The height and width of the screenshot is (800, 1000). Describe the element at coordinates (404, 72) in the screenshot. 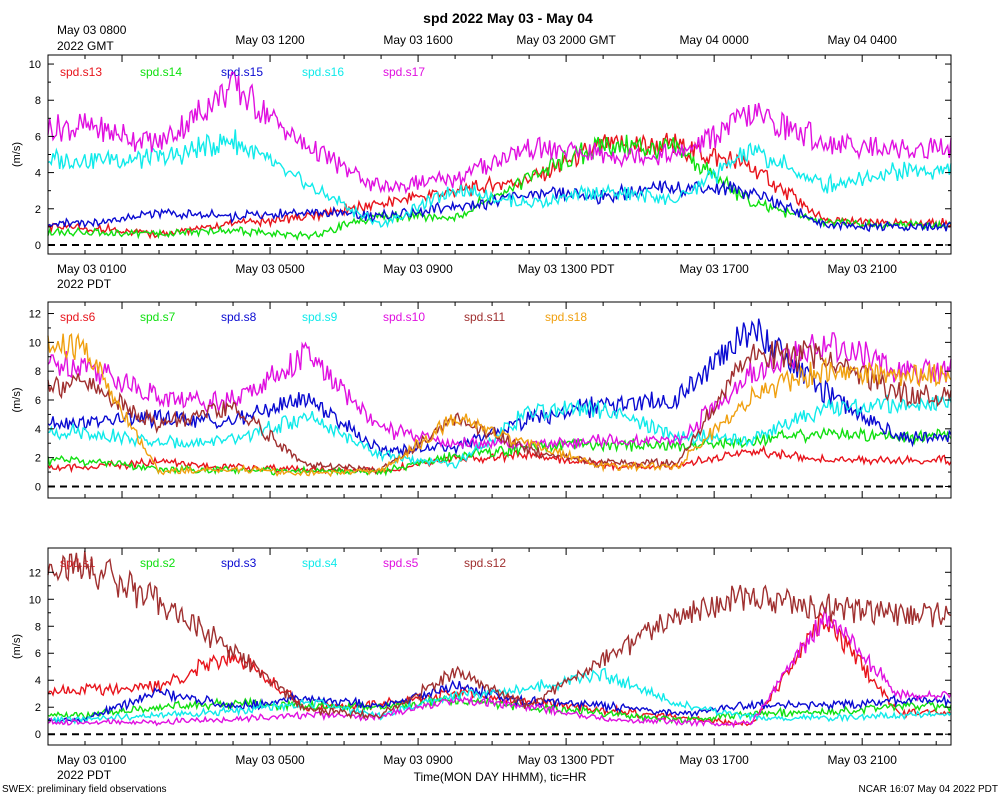

I see `legend-spd-s17: spd.s17` at that location.